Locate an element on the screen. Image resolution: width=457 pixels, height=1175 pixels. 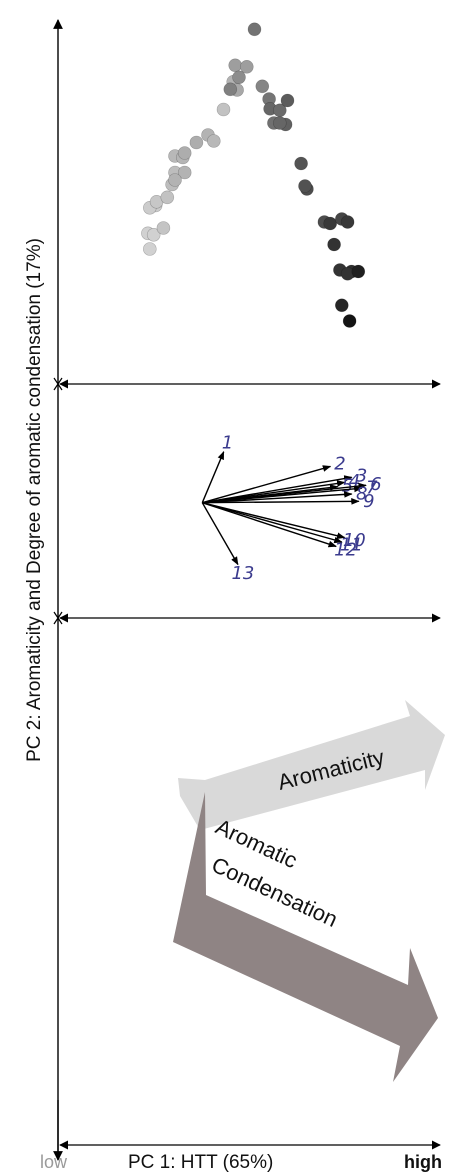
loading-label-2: 2 is located at coordinates (339, 464).